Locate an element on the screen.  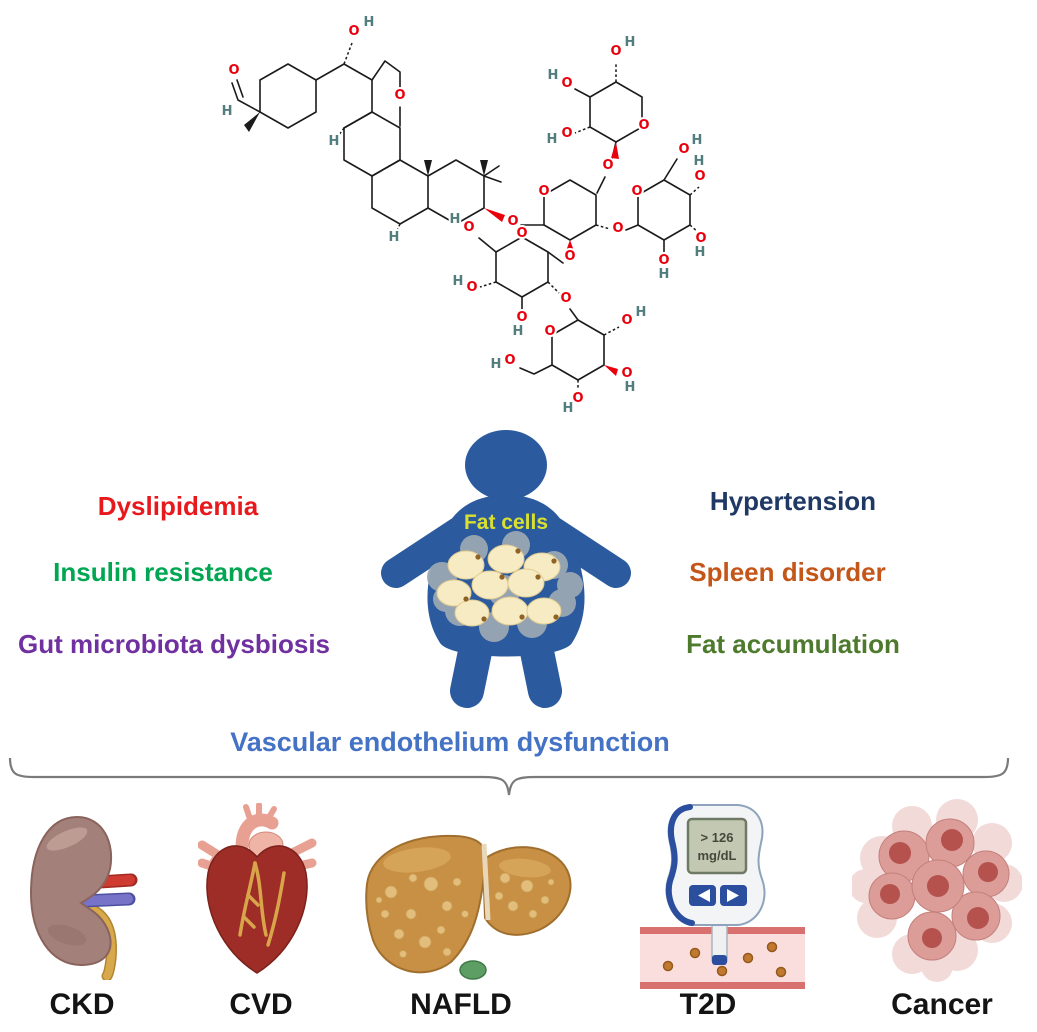
disease-label-ckd: CKD is located at coordinates (82, 1004).